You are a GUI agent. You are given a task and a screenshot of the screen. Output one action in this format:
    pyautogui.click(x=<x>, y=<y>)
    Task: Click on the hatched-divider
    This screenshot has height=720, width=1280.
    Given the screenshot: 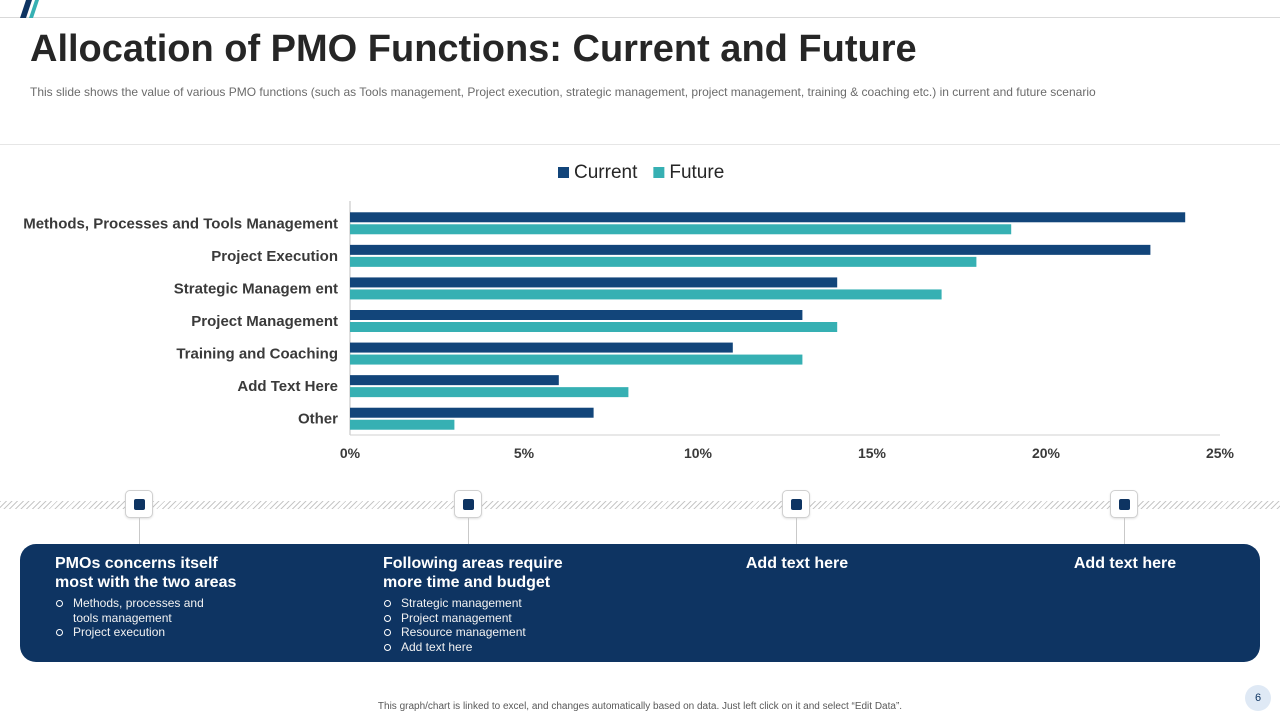 What is the action you would take?
    pyautogui.click(x=640, y=505)
    